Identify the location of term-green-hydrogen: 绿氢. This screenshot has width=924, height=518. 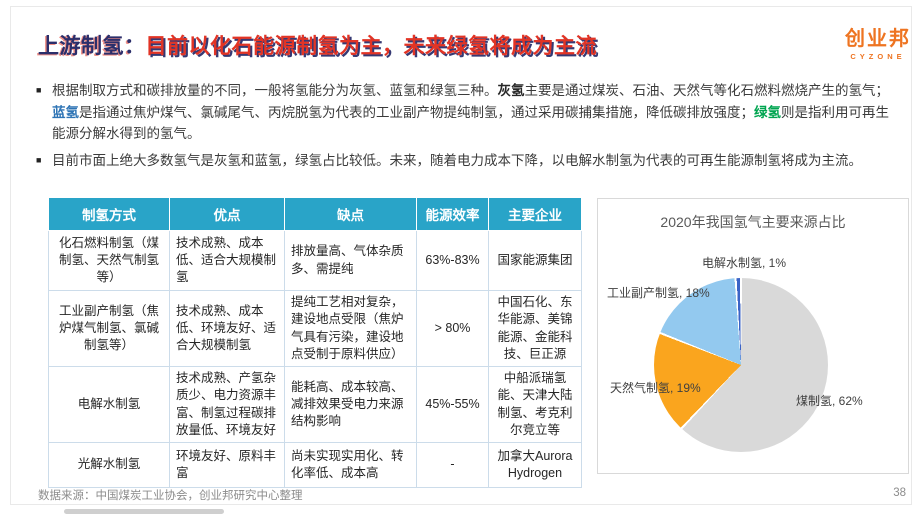
(767, 112).